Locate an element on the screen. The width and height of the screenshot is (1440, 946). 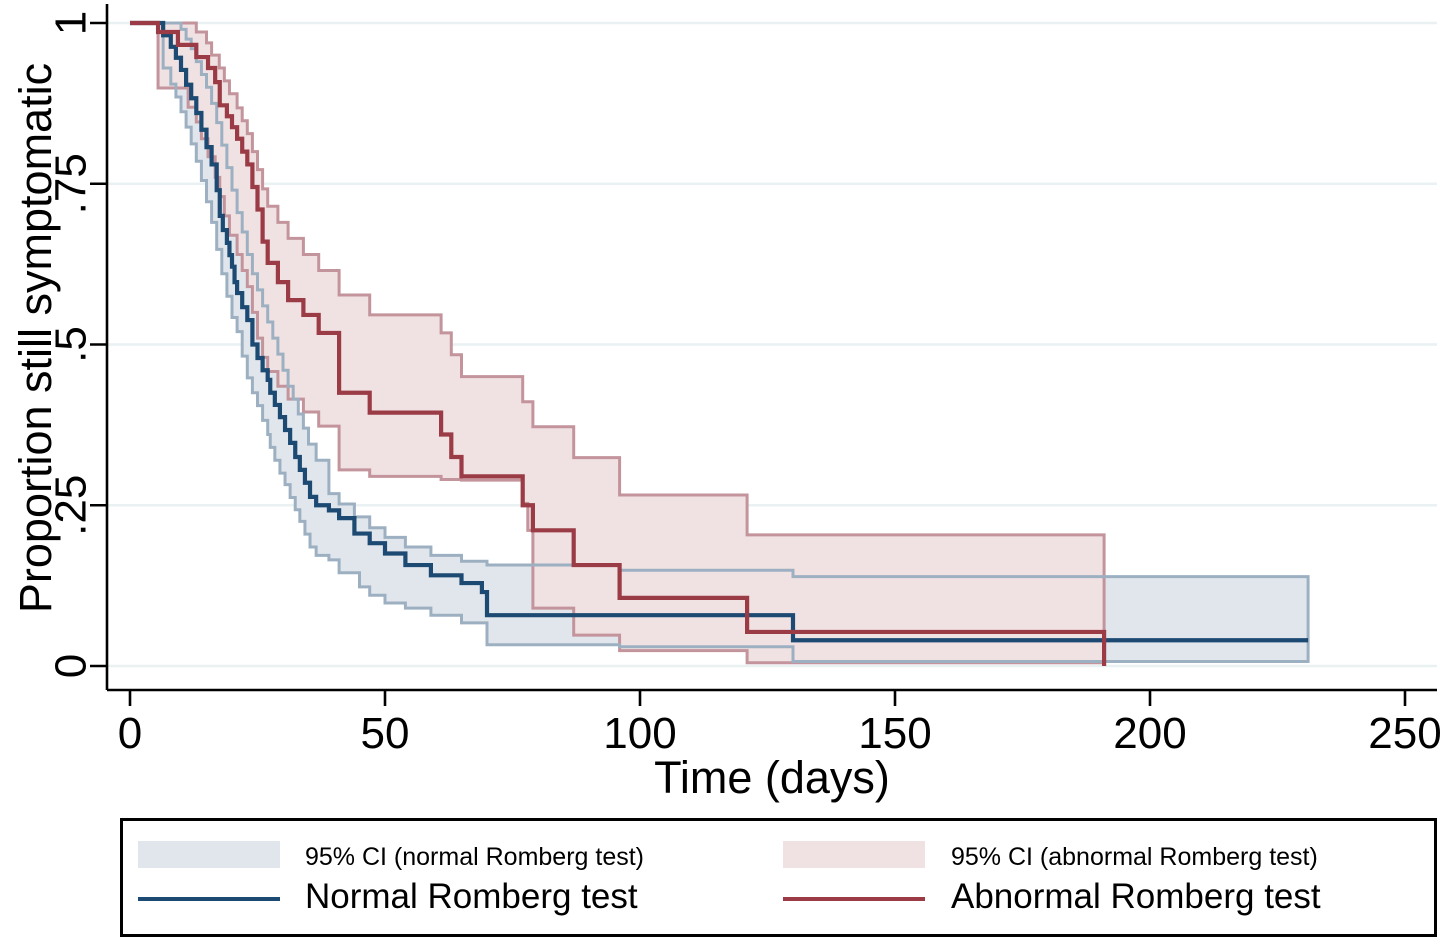
normal-line-swatch is located at coordinates (209, 899).